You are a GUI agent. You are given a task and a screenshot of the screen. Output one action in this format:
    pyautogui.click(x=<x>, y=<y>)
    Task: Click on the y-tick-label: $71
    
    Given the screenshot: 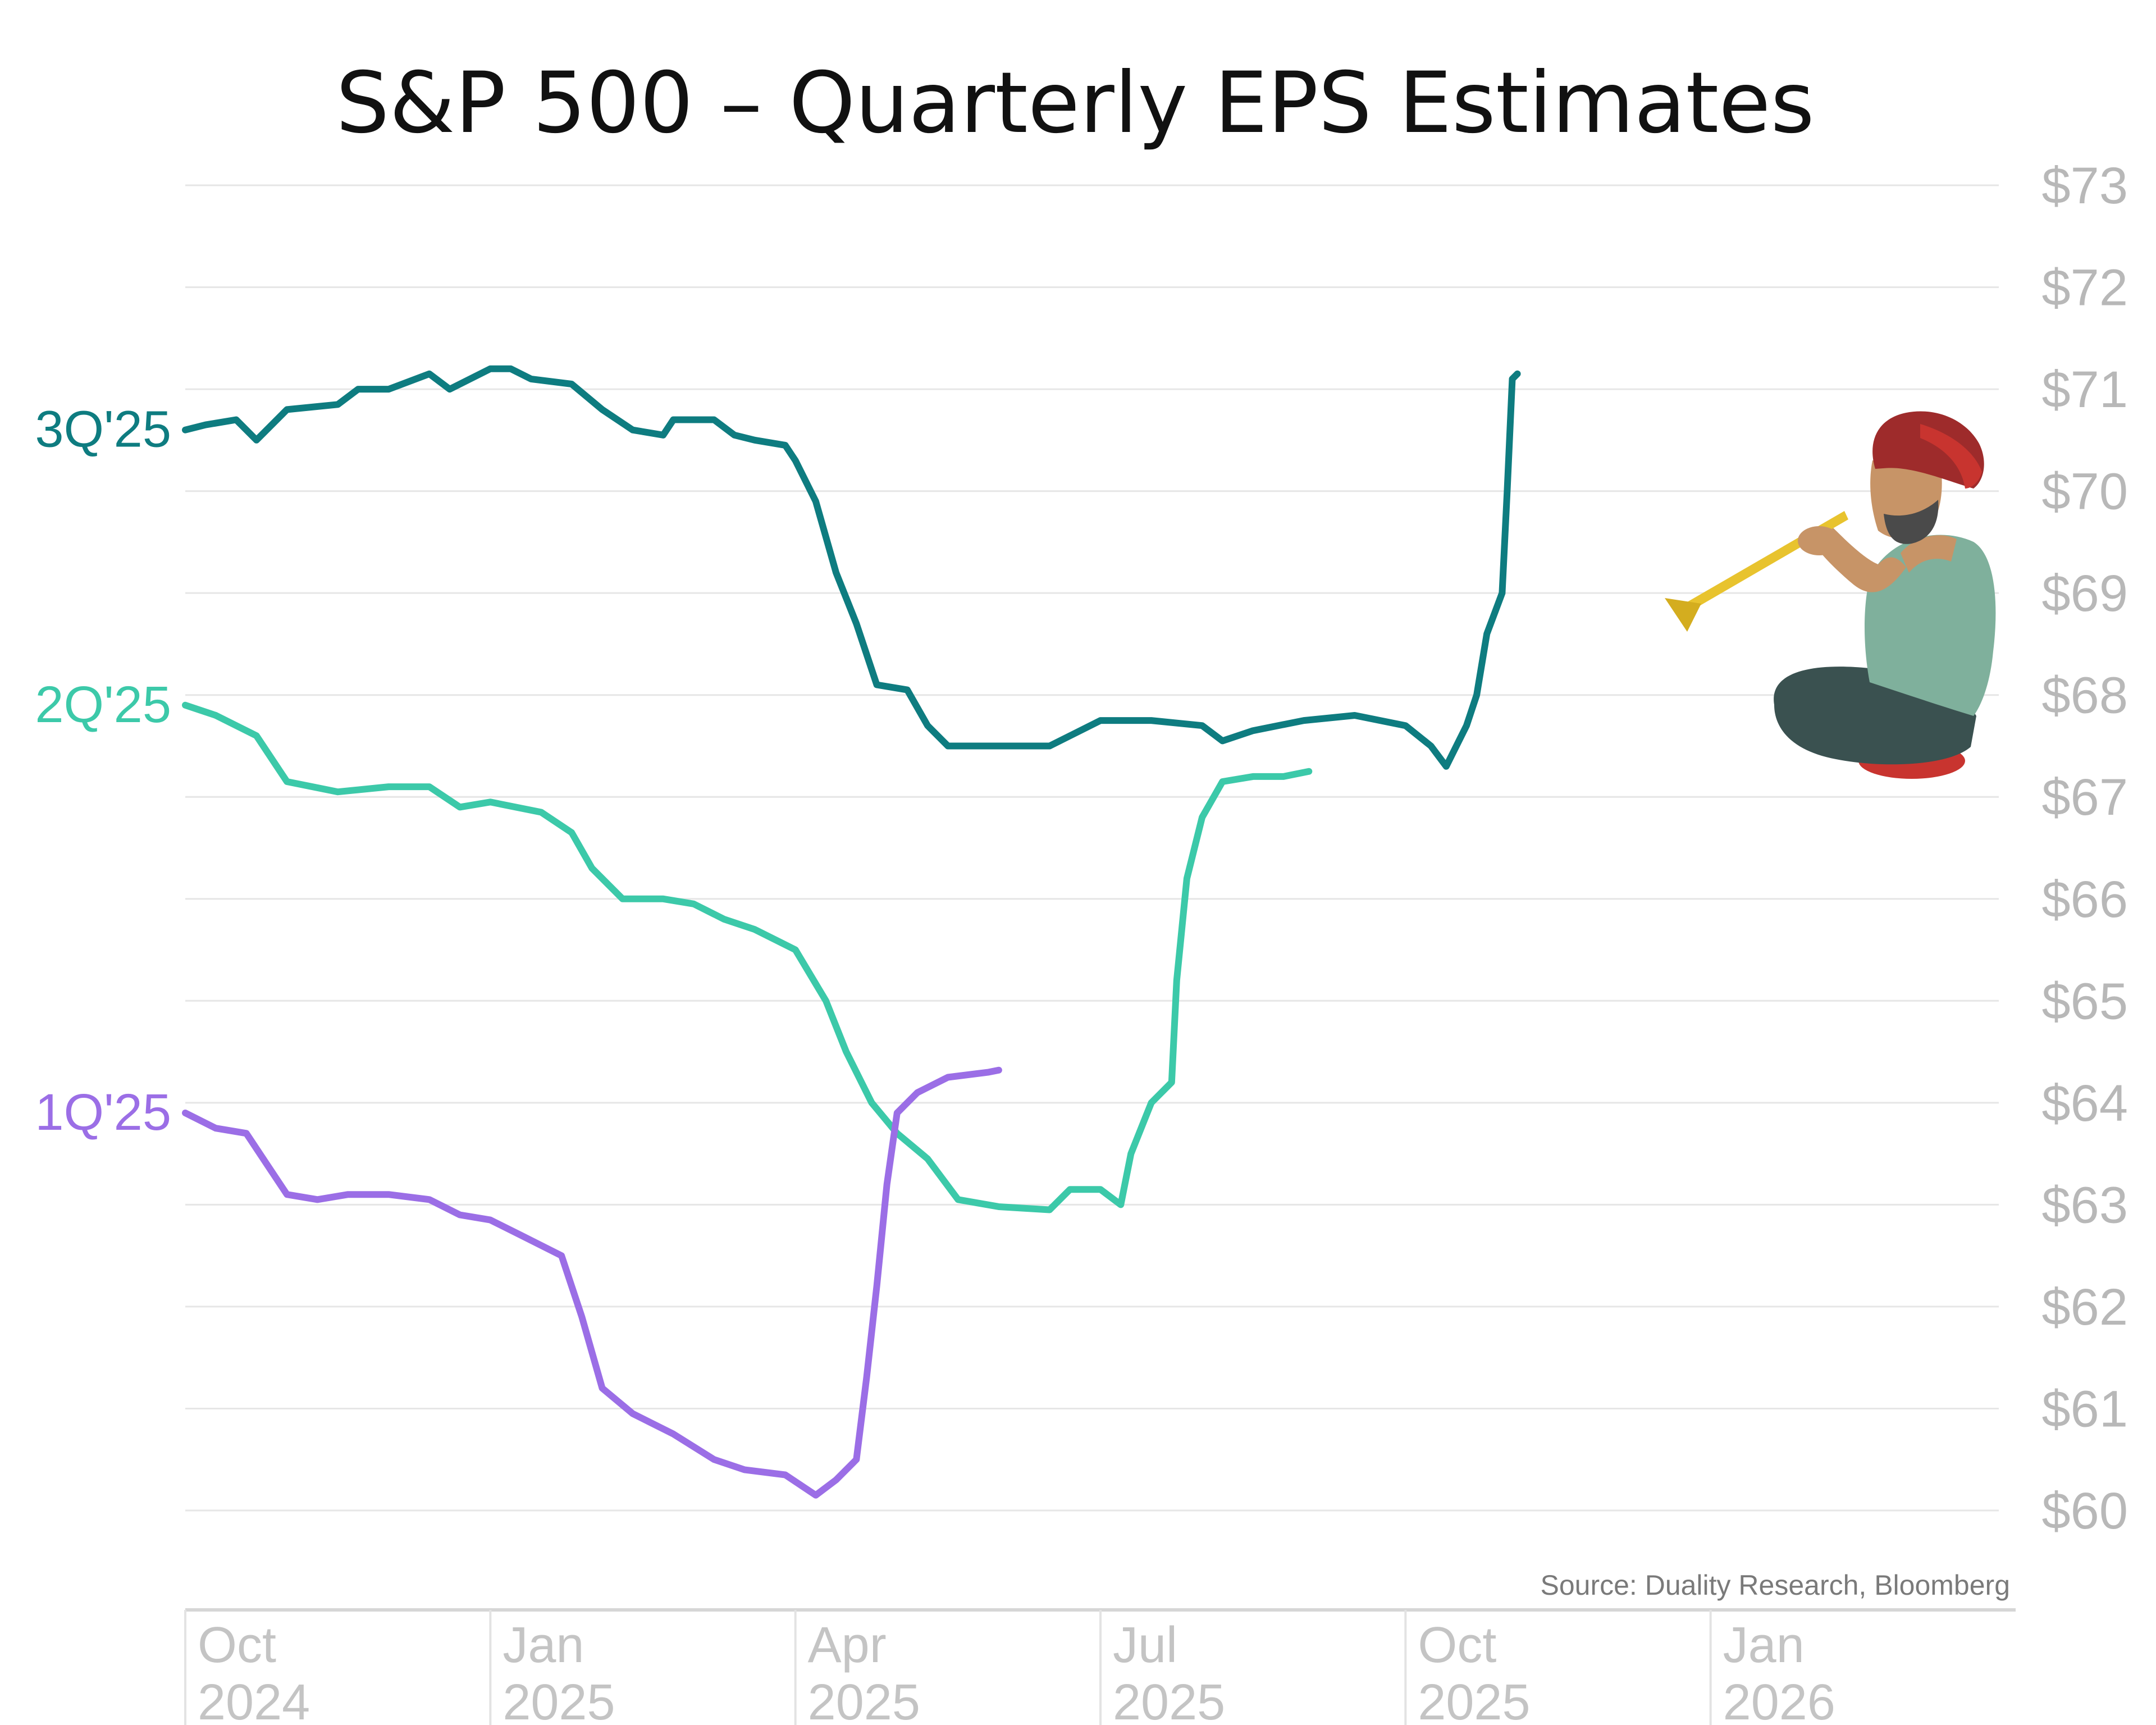 What is the action you would take?
    pyautogui.click(x=2085, y=389)
    